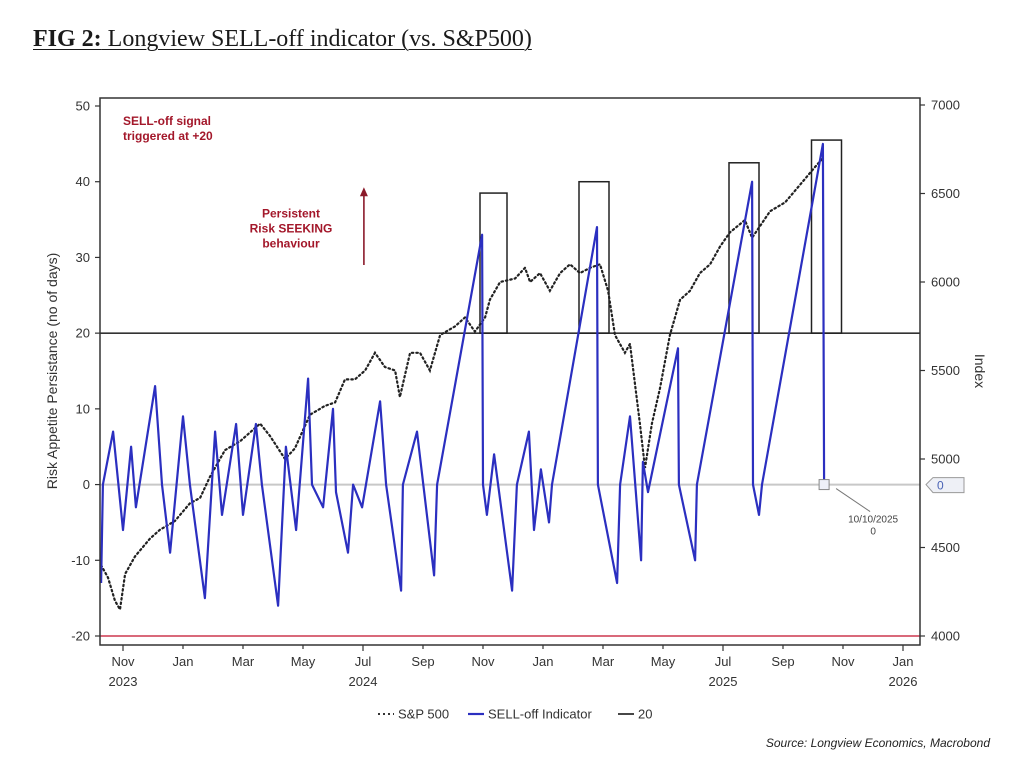 This screenshot has width=1024, height=778. Describe the element at coordinates (873, 532) in the screenshot. I see `last-value-value: 0` at that location.